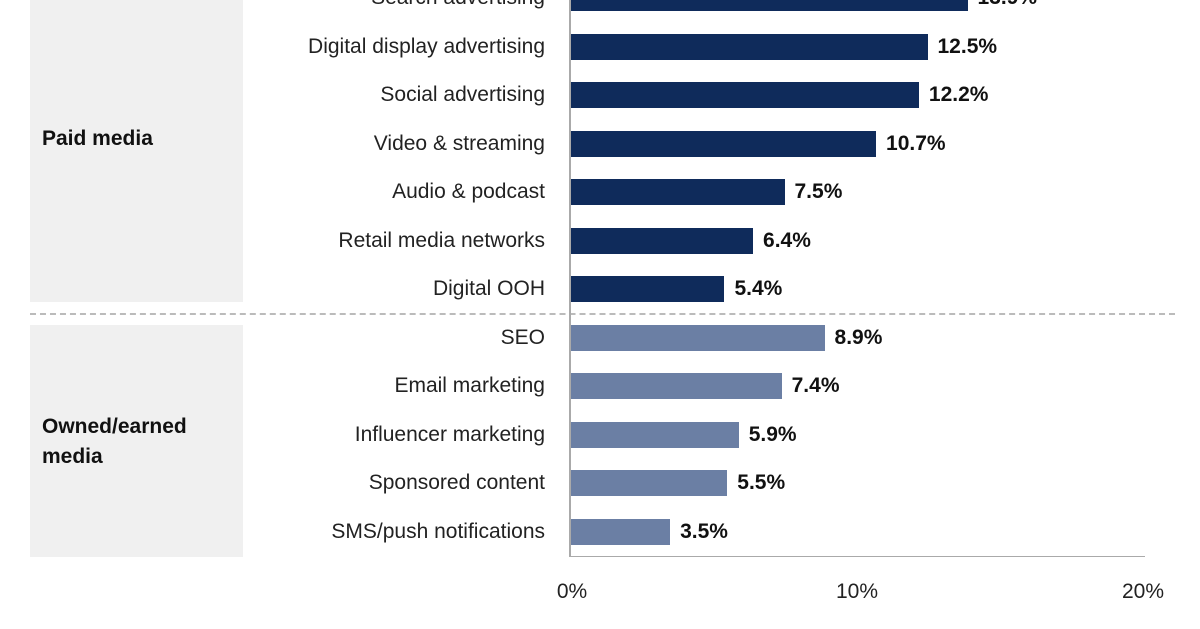  Describe the element at coordinates (916, 143) in the screenshot. I see `data-label: 10.7%` at that location.